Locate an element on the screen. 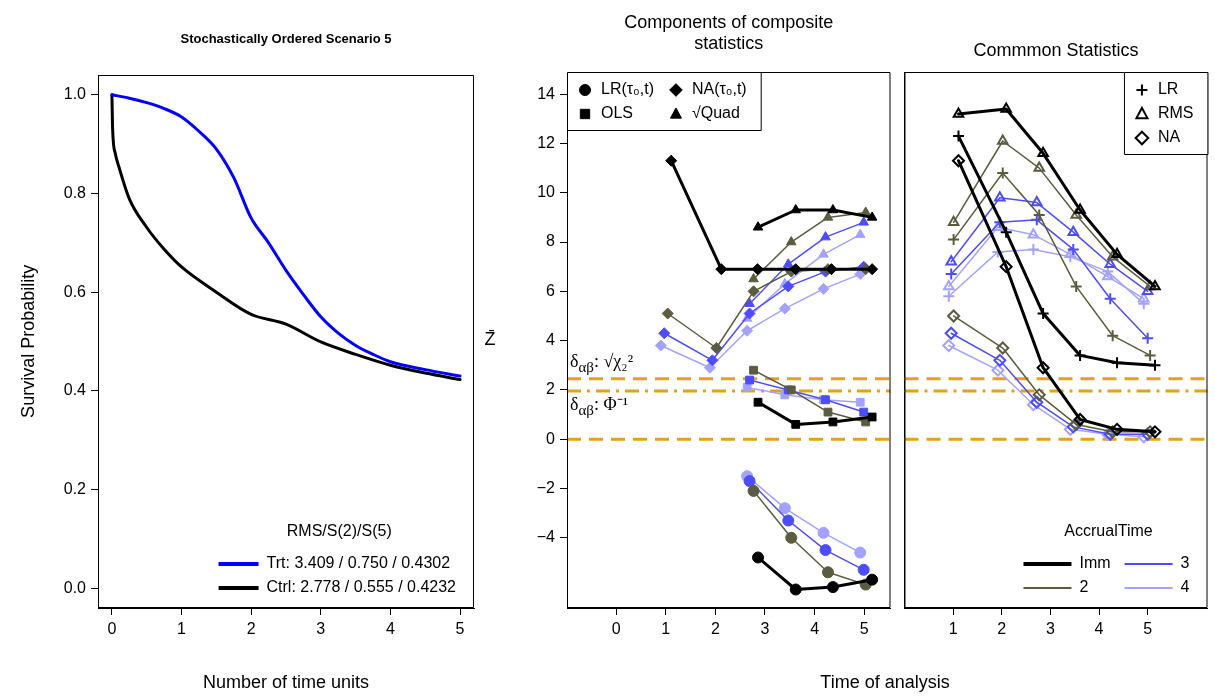 The image size is (1215, 696). y-tick-label: 2 is located at coordinates (551, 389).